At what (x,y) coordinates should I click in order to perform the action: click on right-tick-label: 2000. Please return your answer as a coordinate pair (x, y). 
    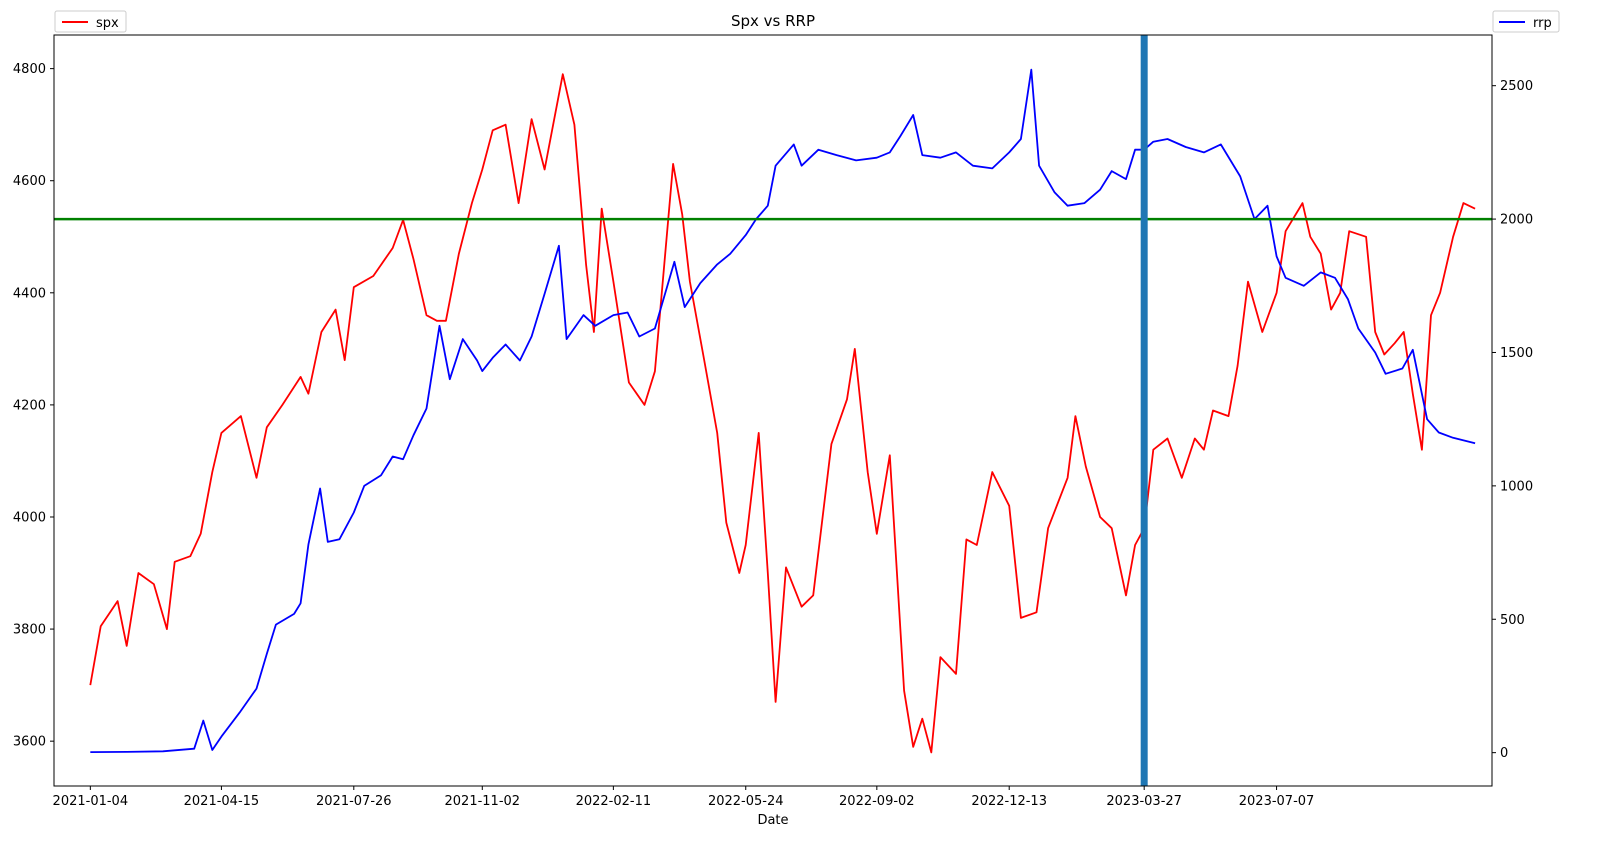
    Looking at the image, I should click on (1516, 220).